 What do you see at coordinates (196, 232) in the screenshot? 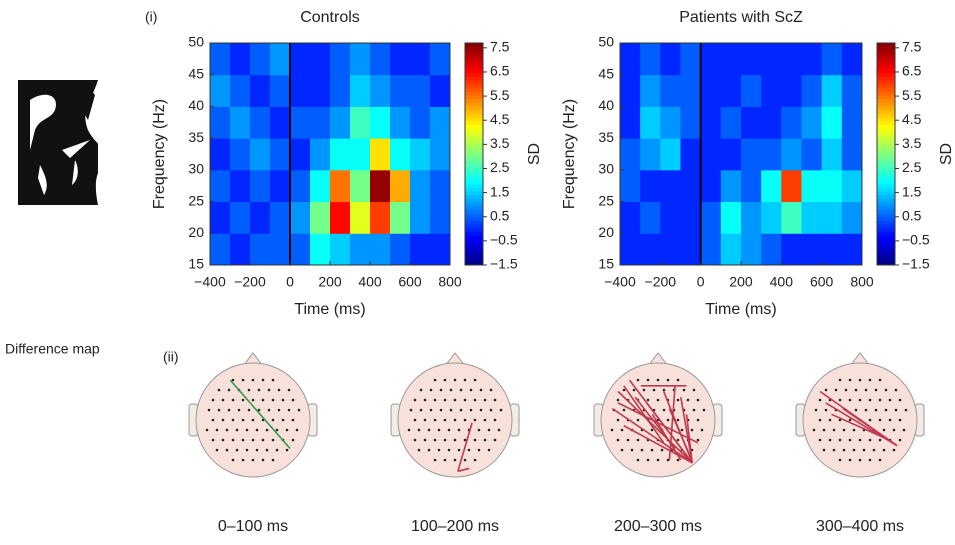
I see `y-tick-label: 20` at bounding box center [196, 232].